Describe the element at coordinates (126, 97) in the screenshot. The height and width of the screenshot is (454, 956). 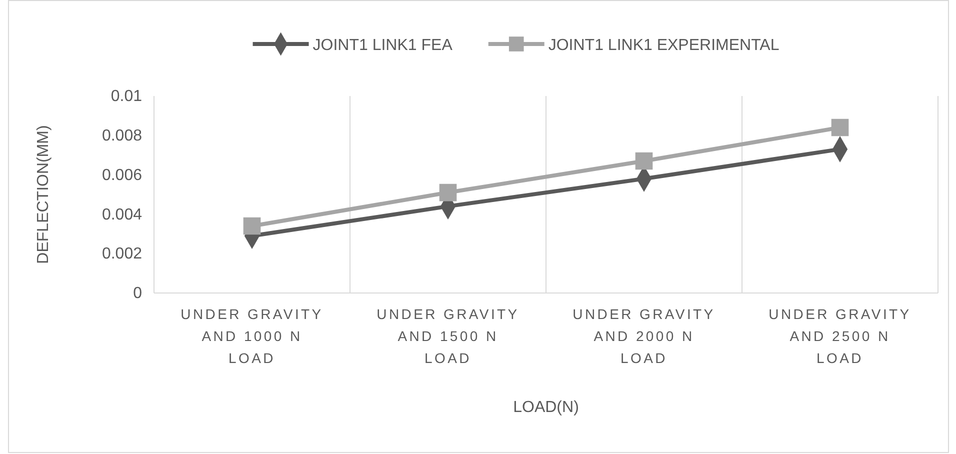
I see `y-tick-label: 0.01` at that location.